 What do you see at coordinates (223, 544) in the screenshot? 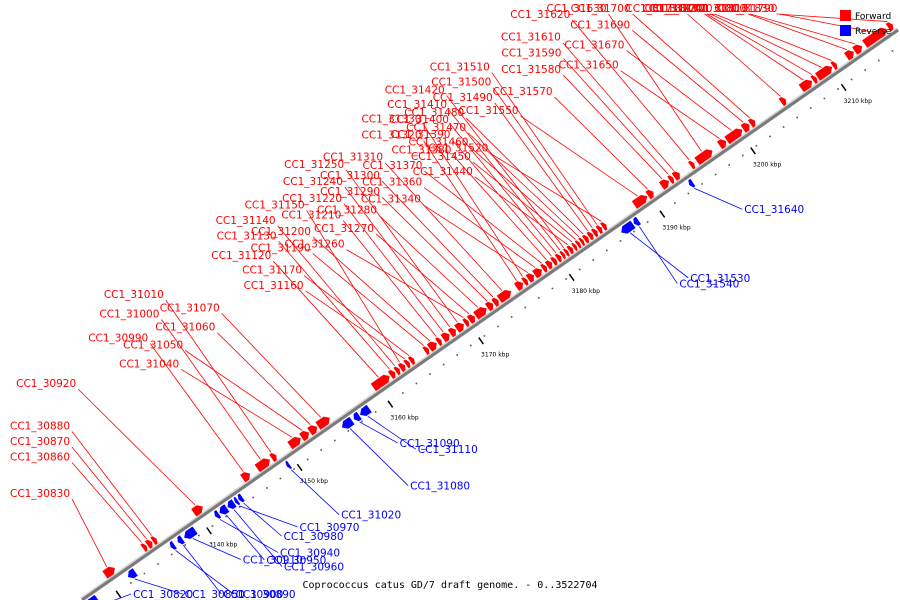
I see `tick-label: 3140 kbp` at bounding box center [223, 544].